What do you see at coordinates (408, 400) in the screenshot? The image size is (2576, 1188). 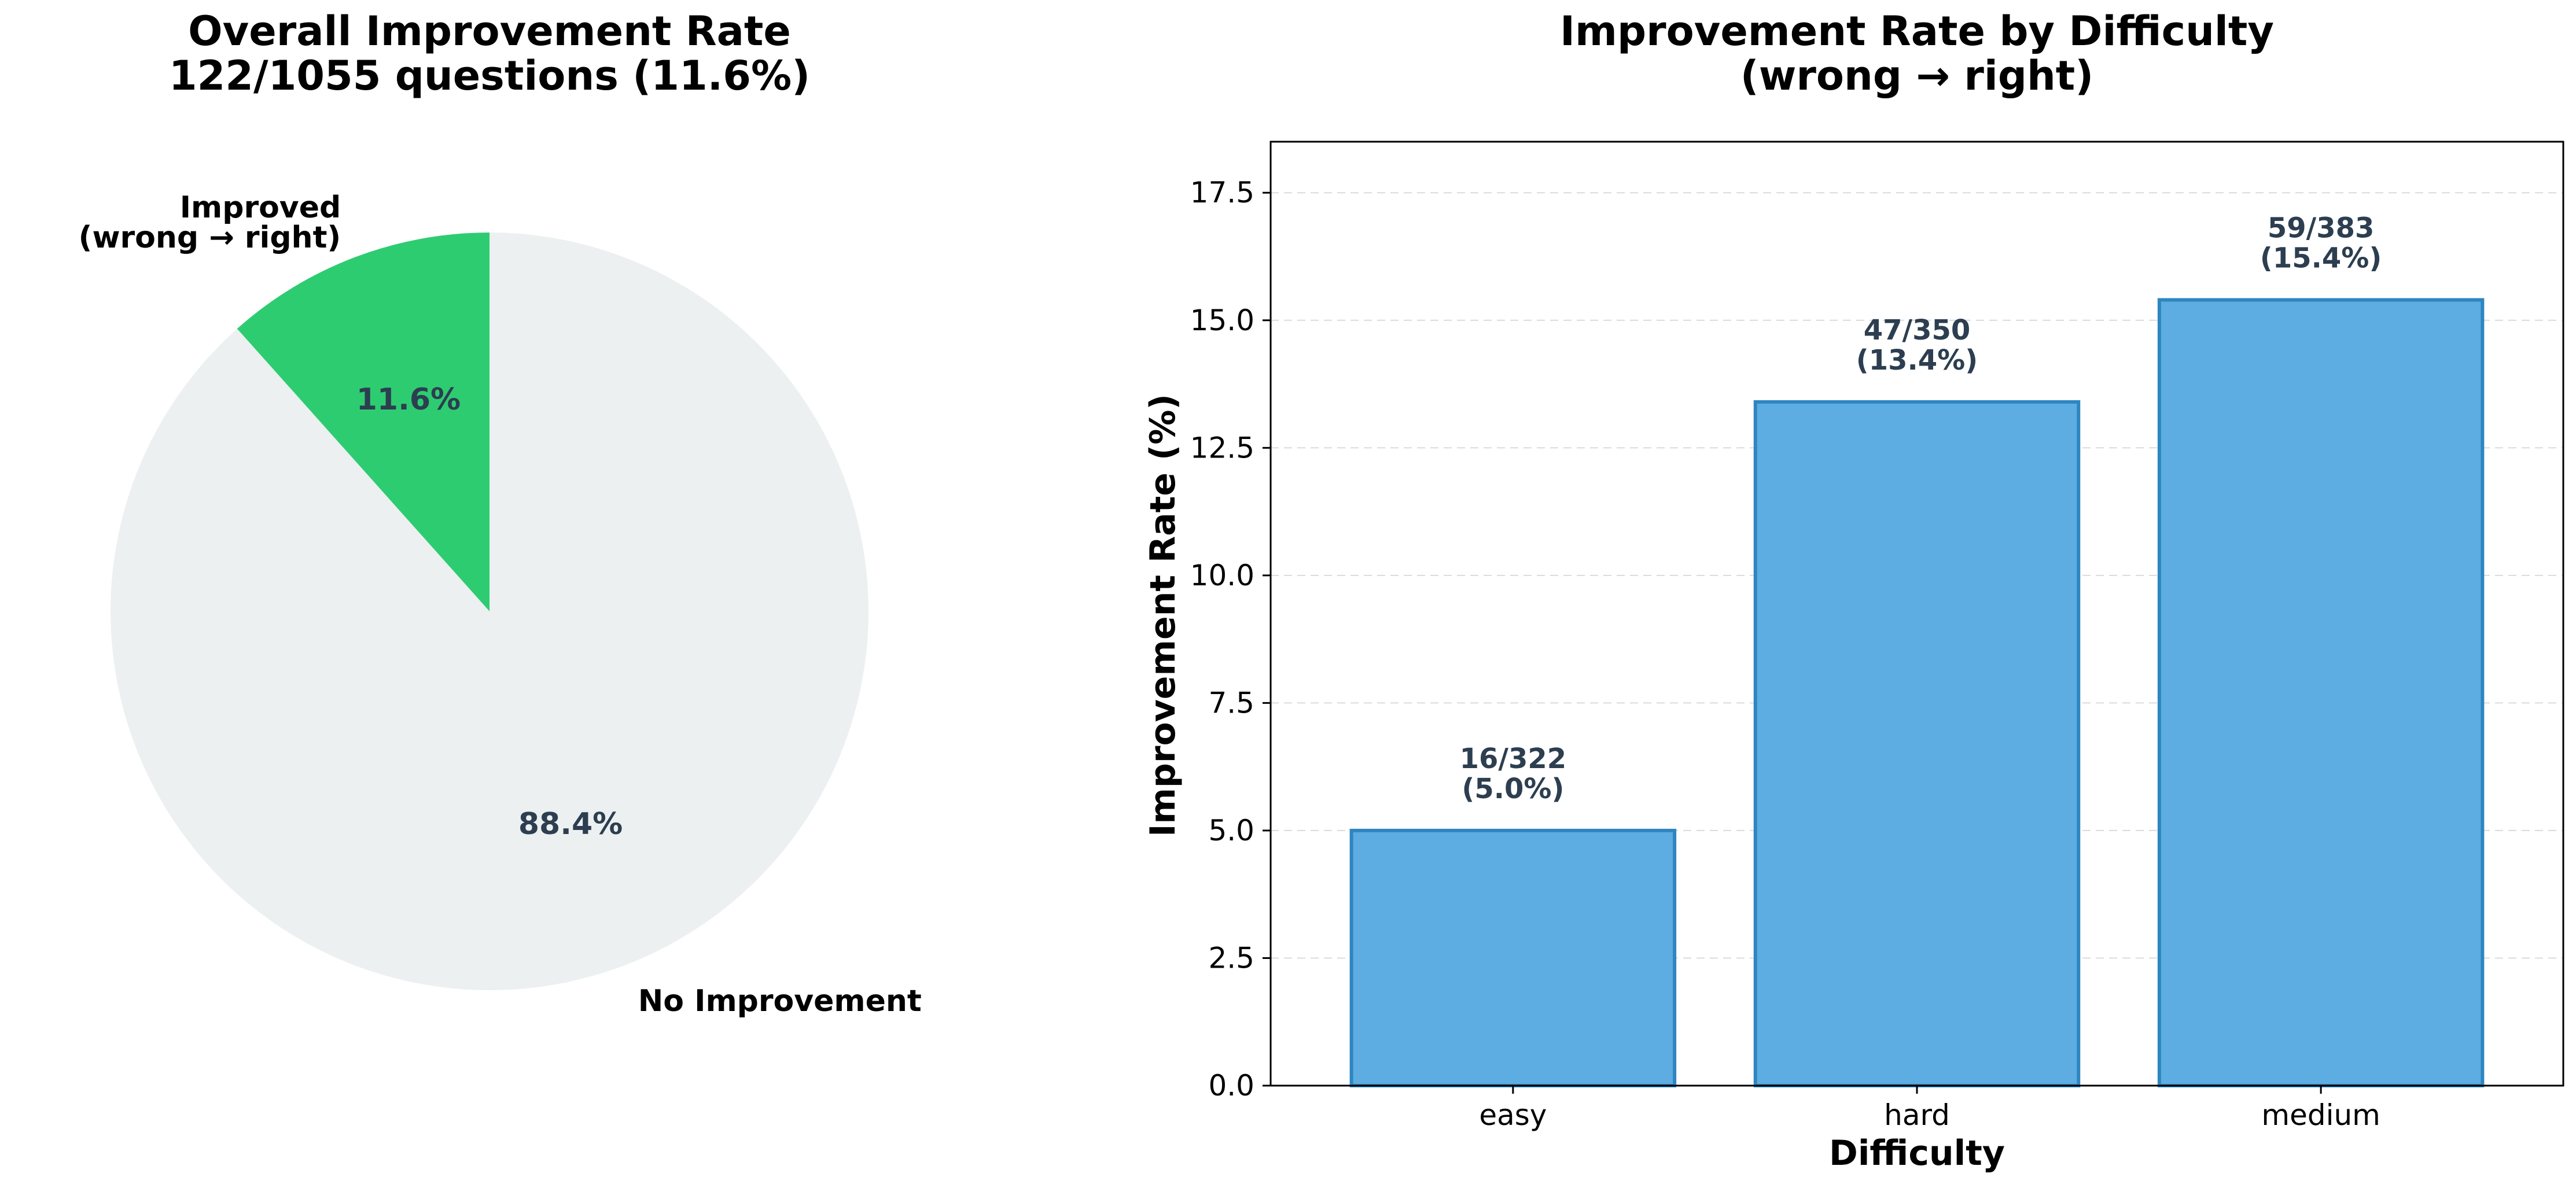 I see `pie-pct-label-improved: 11.6%` at bounding box center [408, 400].